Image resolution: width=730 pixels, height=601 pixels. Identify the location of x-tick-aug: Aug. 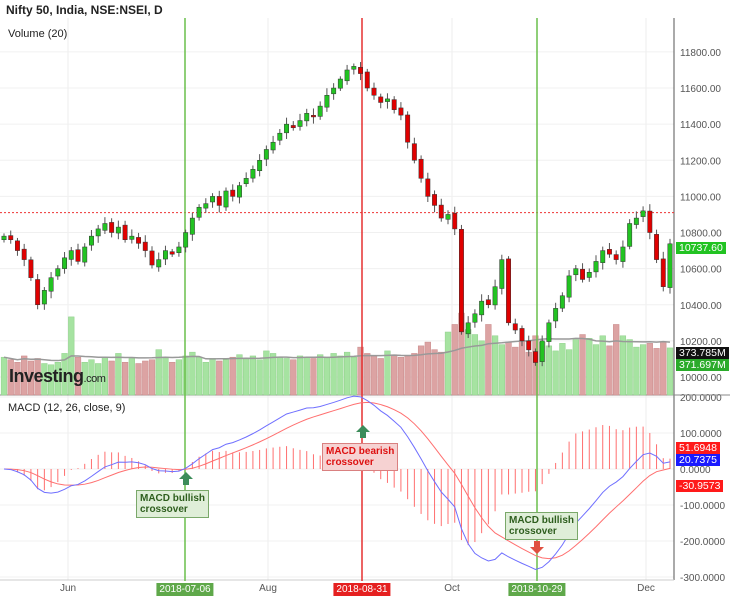
(268, 588).